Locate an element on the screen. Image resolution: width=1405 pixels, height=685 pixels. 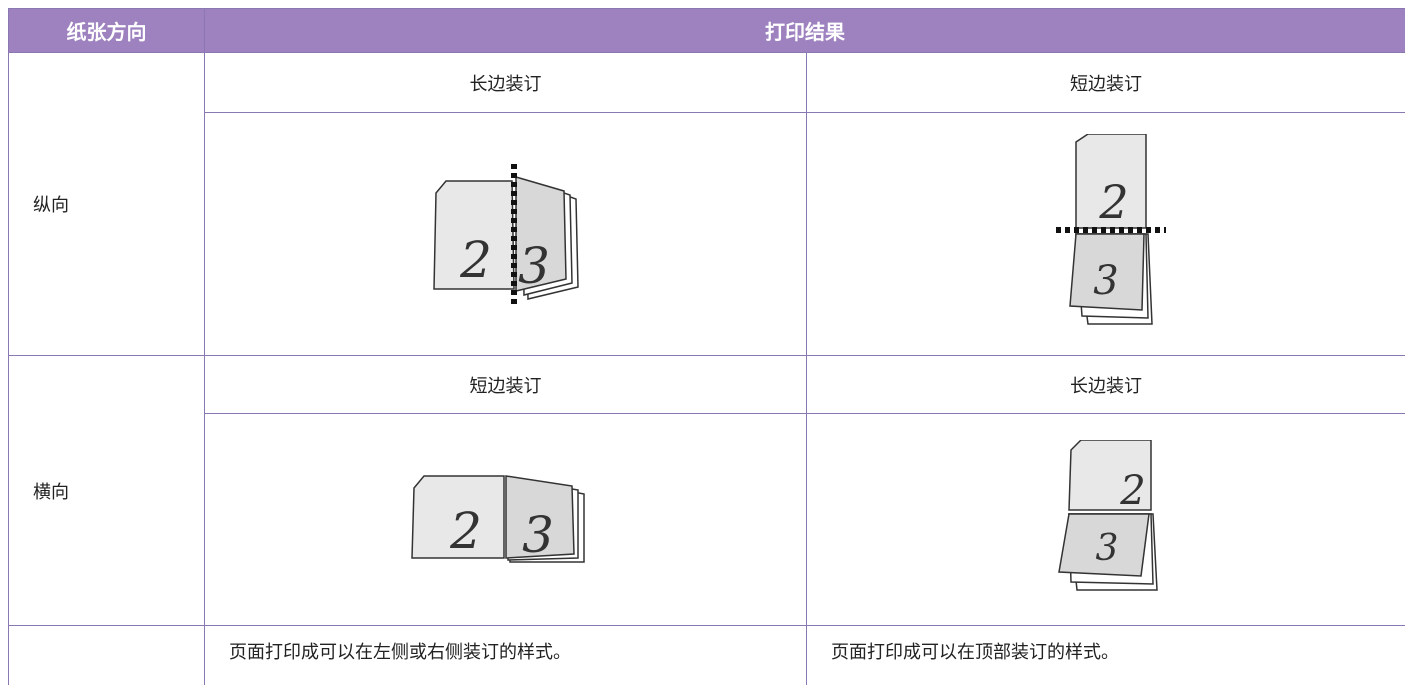
header-cell: 纸张方向 is located at coordinates (106, 30).